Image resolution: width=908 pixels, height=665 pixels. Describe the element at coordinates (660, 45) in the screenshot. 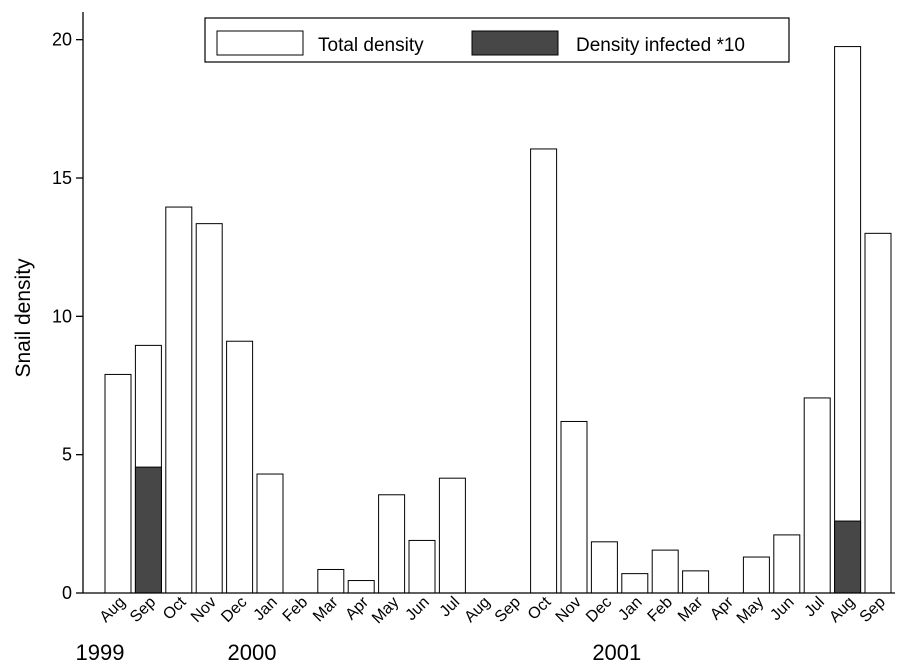

I see `legend-label-infected: Density infected *10` at that location.